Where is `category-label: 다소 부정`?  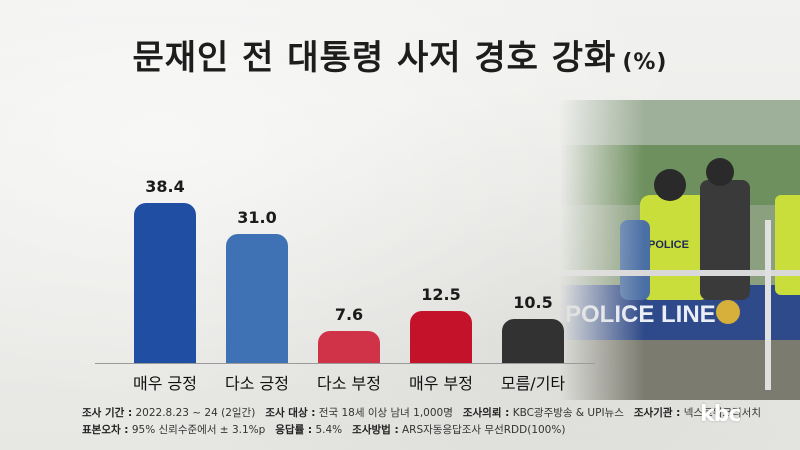 category-label: 다소 부정 is located at coordinates (349, 383).